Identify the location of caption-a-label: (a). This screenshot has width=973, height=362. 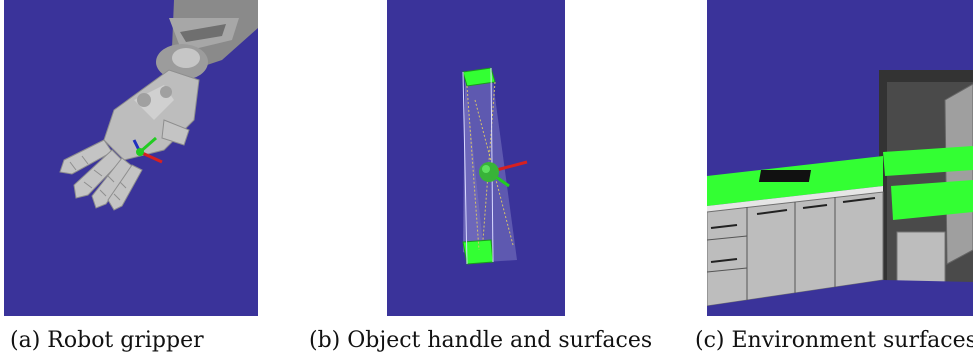
(25, 340).